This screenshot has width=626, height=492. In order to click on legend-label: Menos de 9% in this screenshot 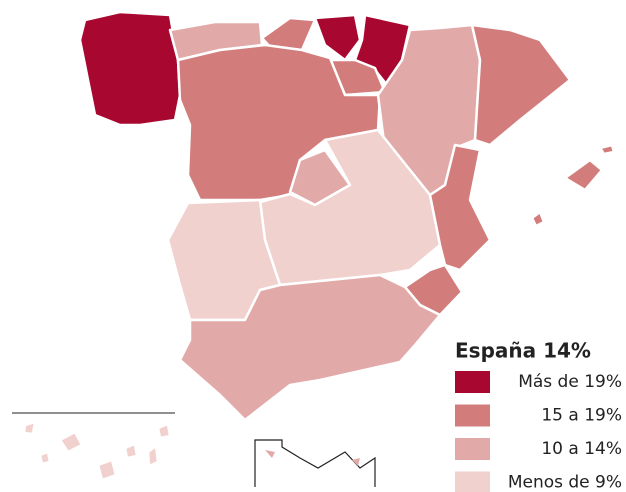, I will do `click(565, 482)`.